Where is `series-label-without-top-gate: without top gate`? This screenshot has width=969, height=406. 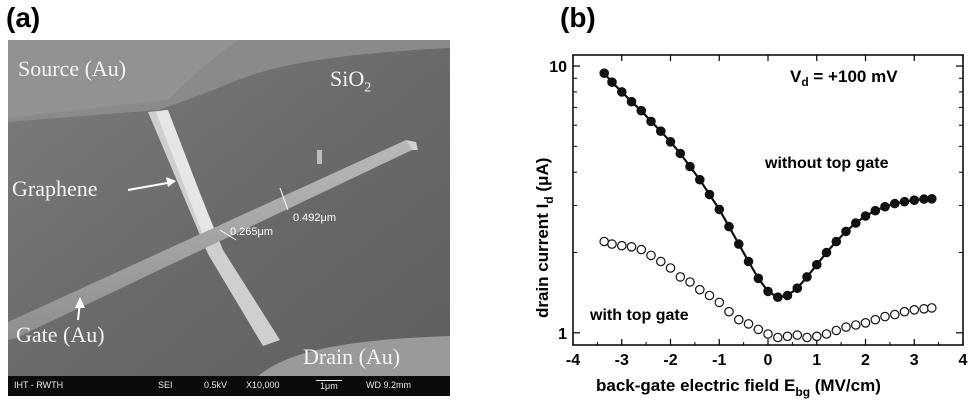 series-label-without-top-gate: without top gate is located at coordinates (826, 163).